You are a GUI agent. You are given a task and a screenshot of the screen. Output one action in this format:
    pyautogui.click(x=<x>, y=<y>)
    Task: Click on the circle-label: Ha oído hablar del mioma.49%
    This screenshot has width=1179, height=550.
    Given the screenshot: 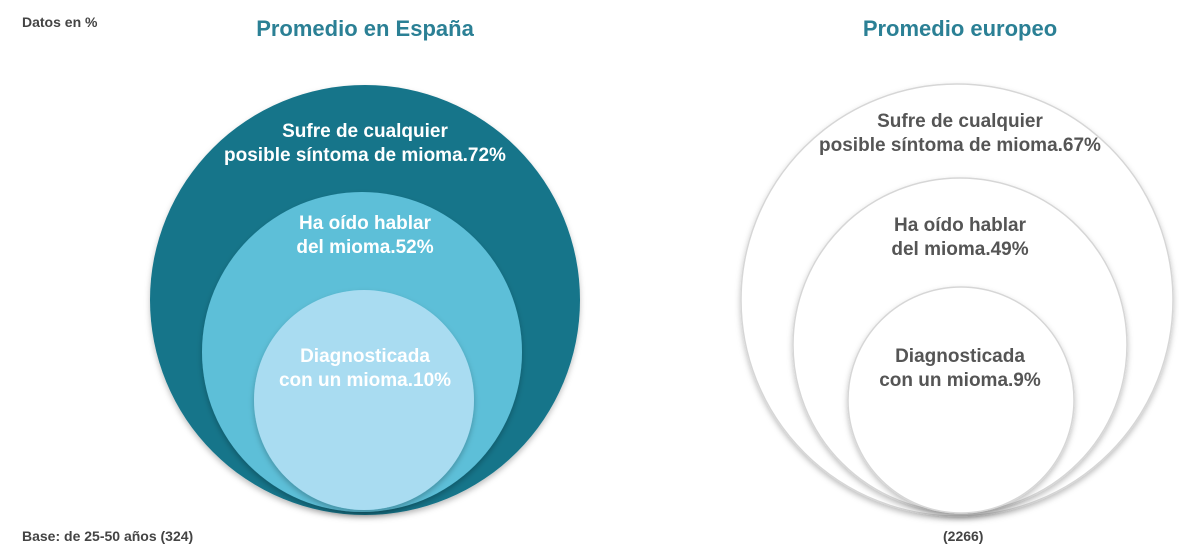 What is the action you would take?
    pyautogui.click(x=960, y=238)
    